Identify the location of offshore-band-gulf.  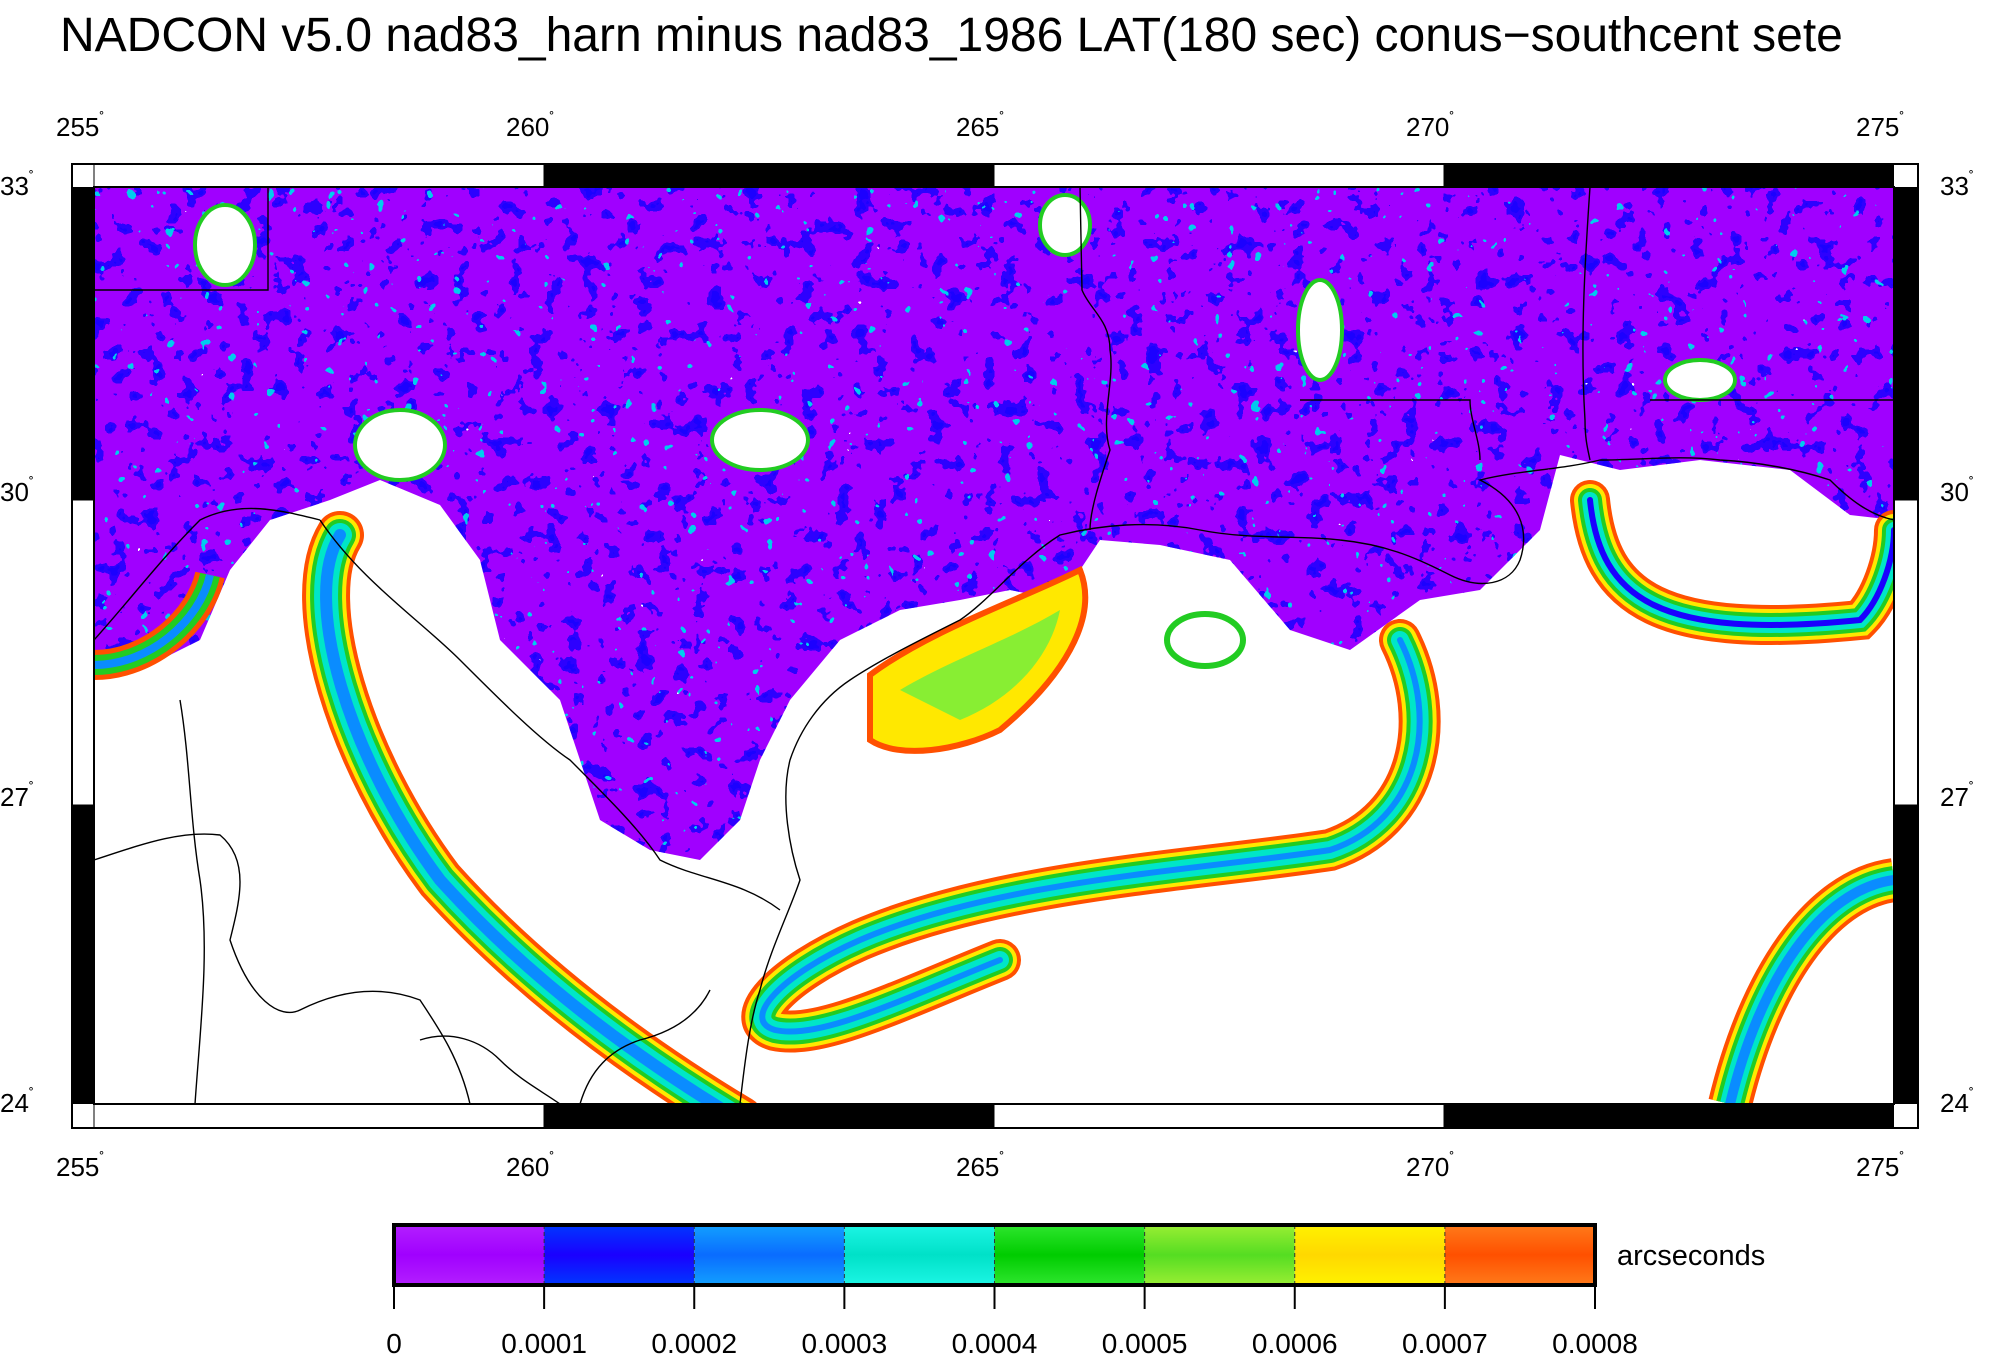
(1091, 836).